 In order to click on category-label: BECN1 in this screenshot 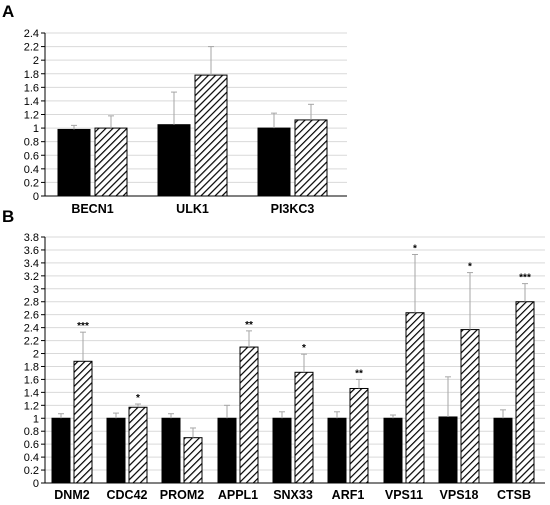, I will do `click(92, 209)`.